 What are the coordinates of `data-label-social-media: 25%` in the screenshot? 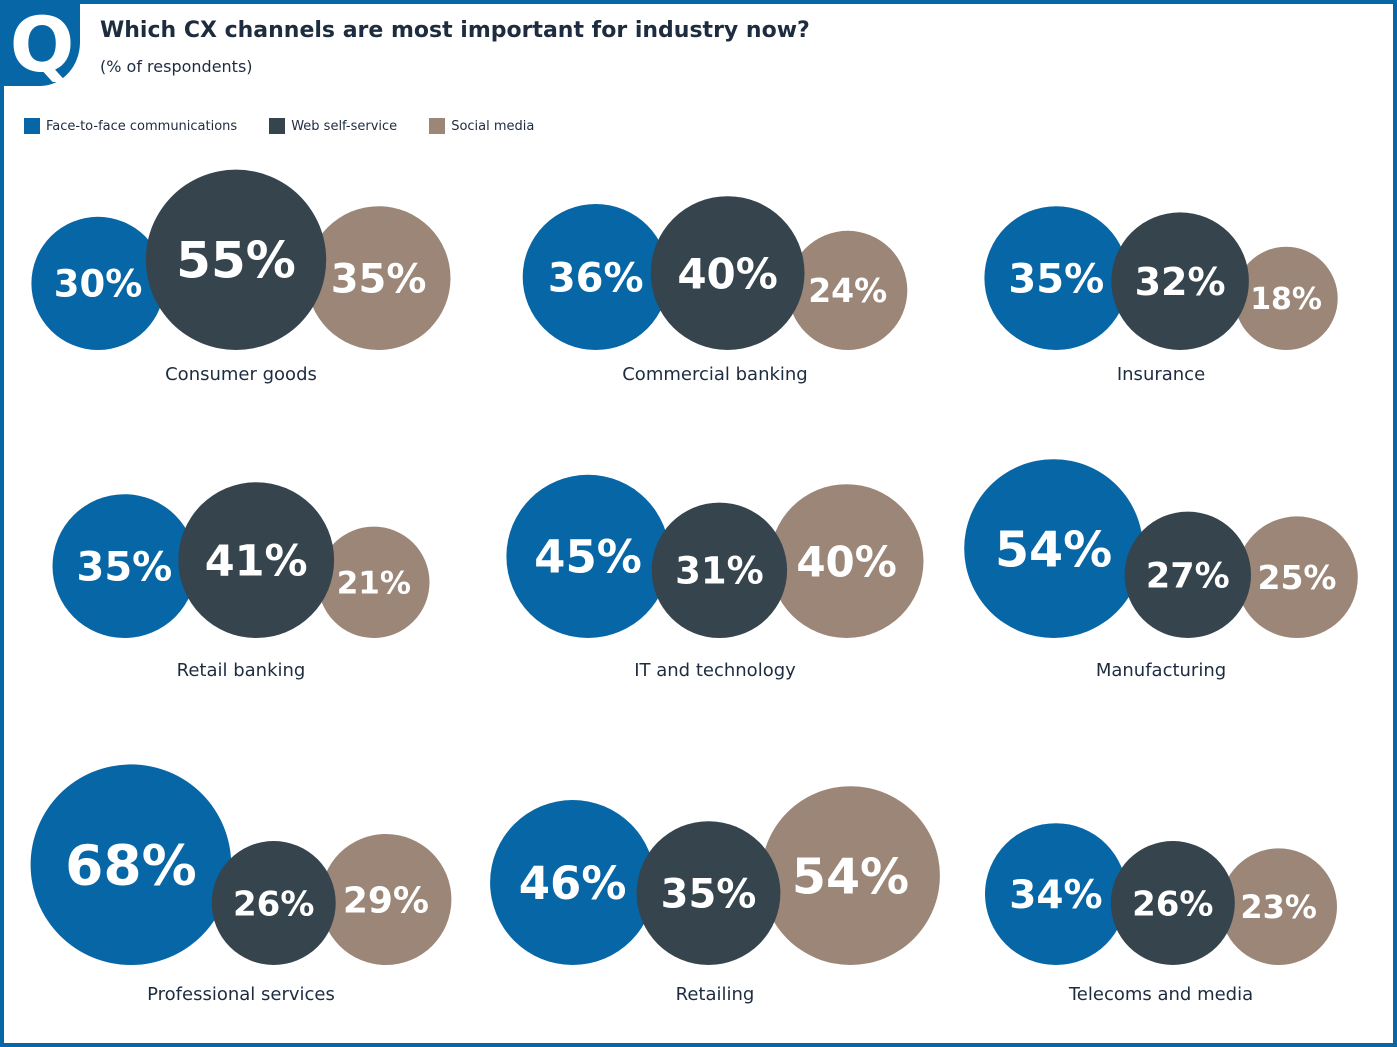 It's located at (1297, 577).